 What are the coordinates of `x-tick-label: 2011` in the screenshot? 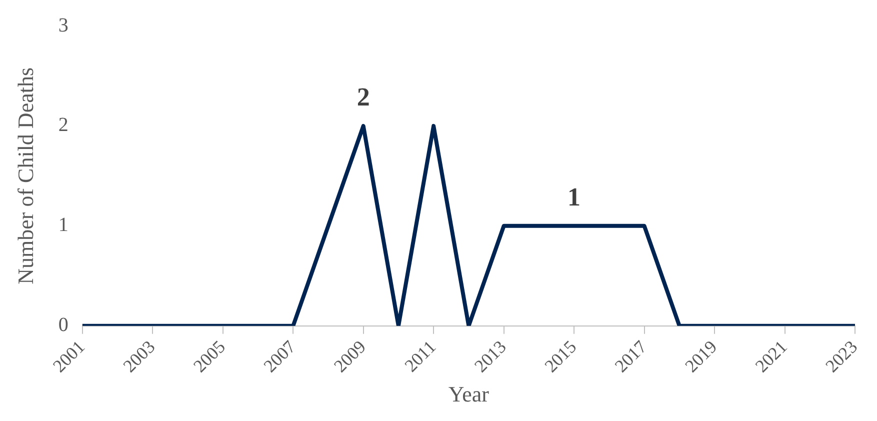 It's located at (420, 356).